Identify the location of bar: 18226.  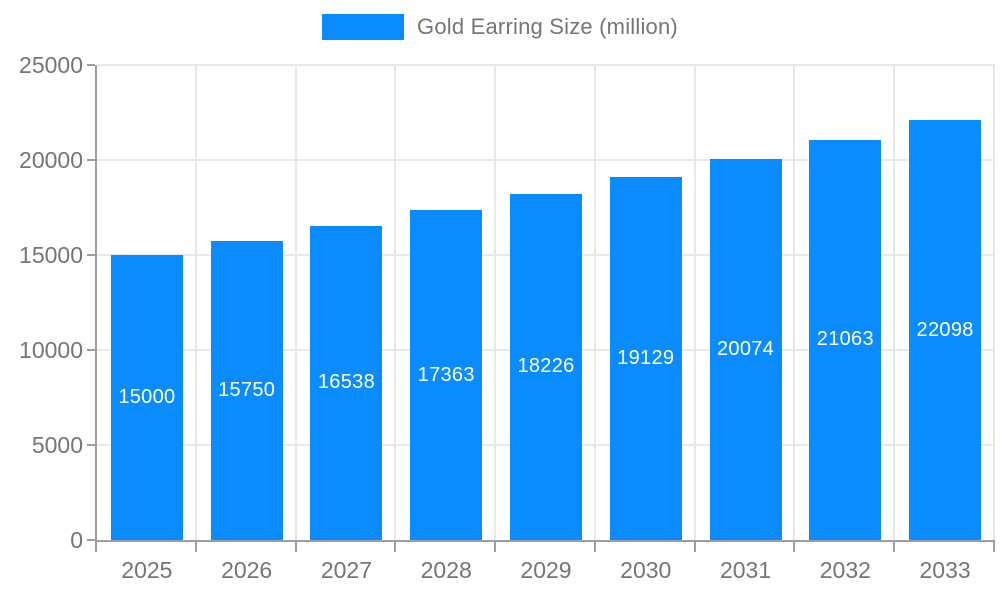
(546, 366).